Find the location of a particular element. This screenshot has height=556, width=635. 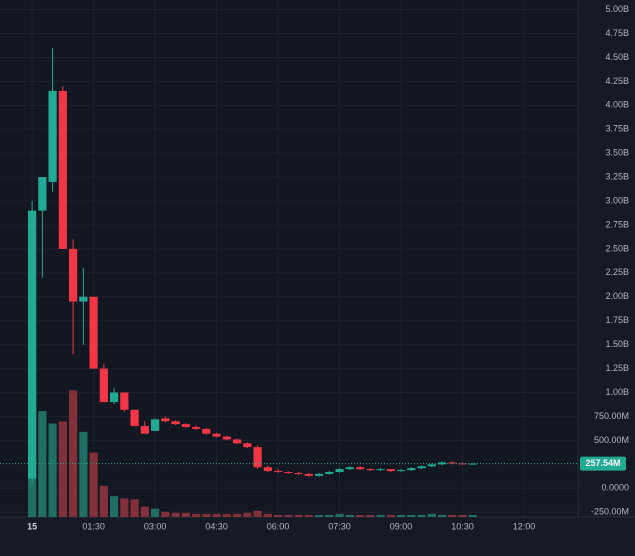

y-tick-label: 2.50B is located at coordinates (617, 248).